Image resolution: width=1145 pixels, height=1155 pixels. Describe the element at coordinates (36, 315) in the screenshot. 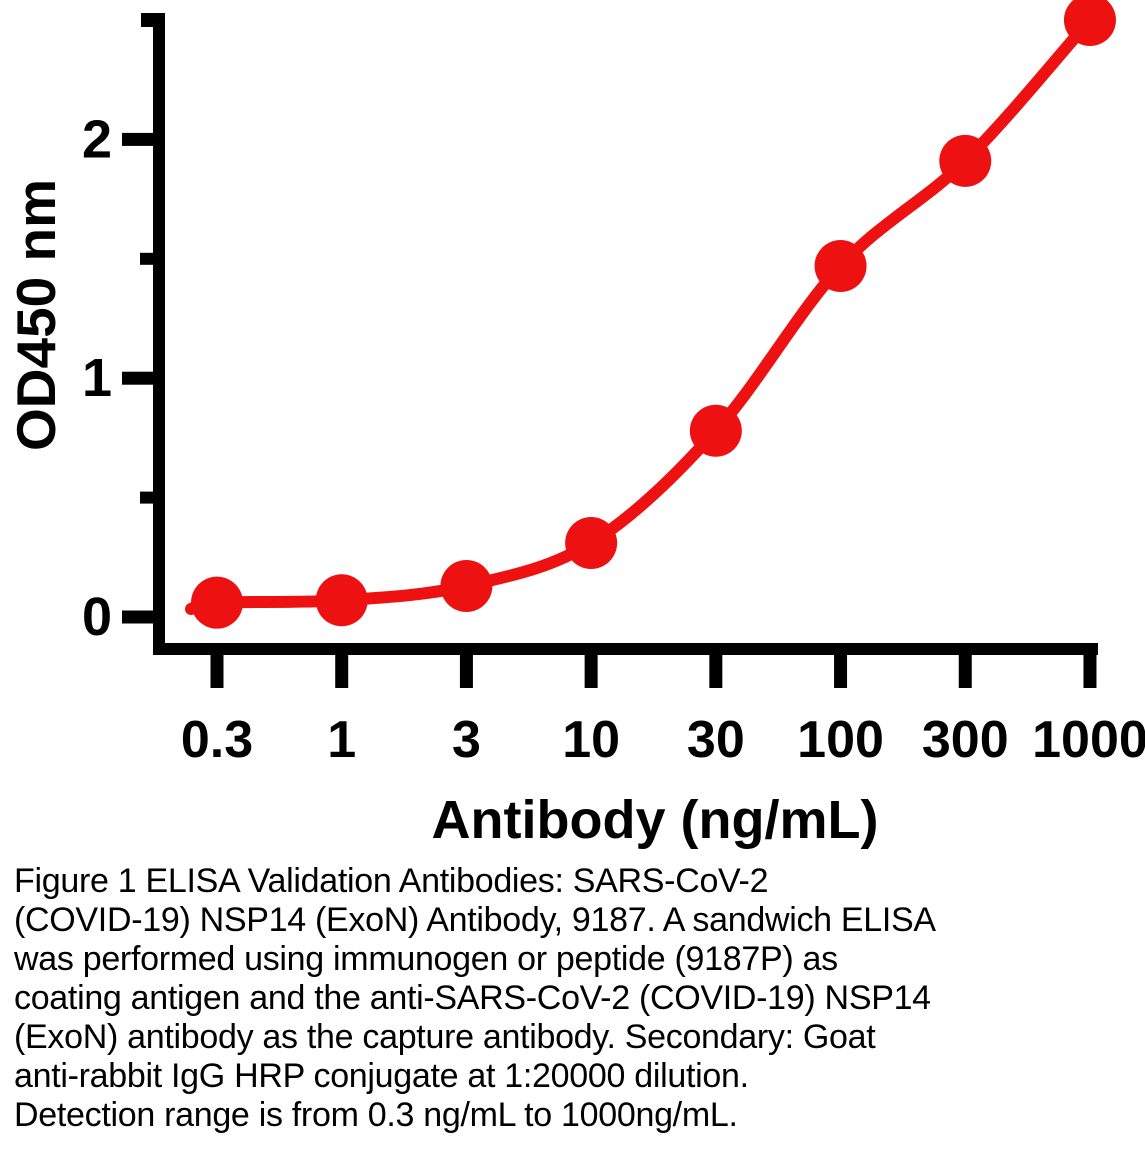

I see `y-axis-title: OD450 nm` at that location.